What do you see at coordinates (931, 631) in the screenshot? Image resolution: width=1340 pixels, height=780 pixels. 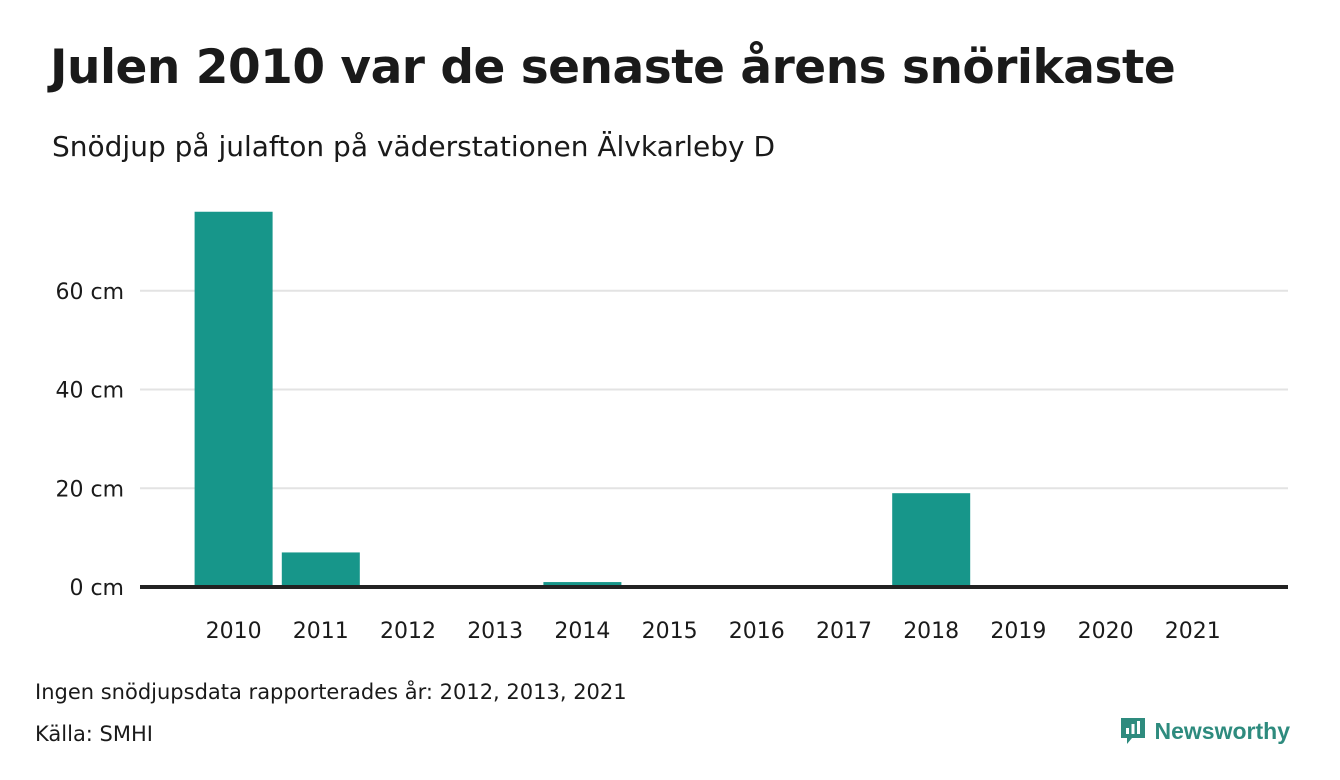 I see `x-tick-label: 2018` at bounding box center [931, 631].